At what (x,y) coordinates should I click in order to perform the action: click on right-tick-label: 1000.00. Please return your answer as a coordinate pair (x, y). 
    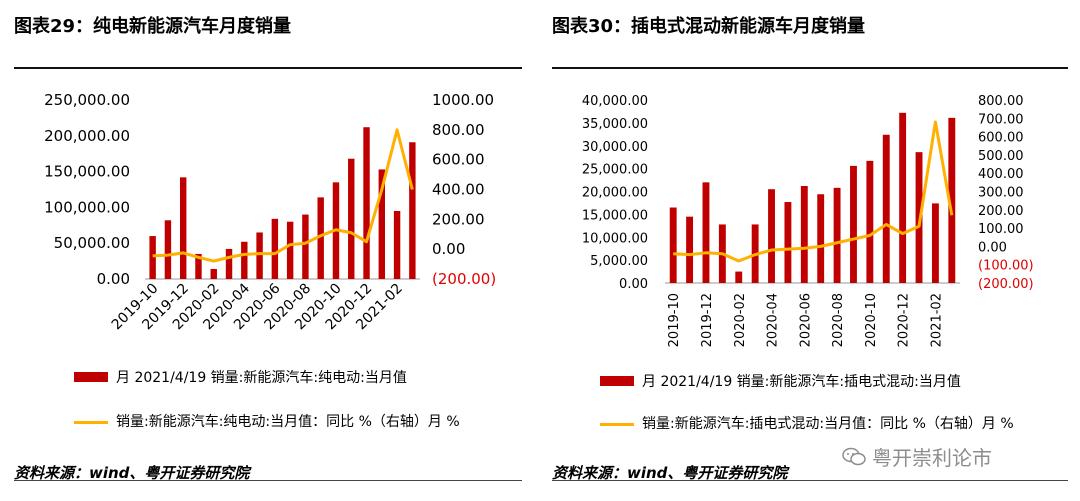
    Looking at the image, I should click on (463, 100).